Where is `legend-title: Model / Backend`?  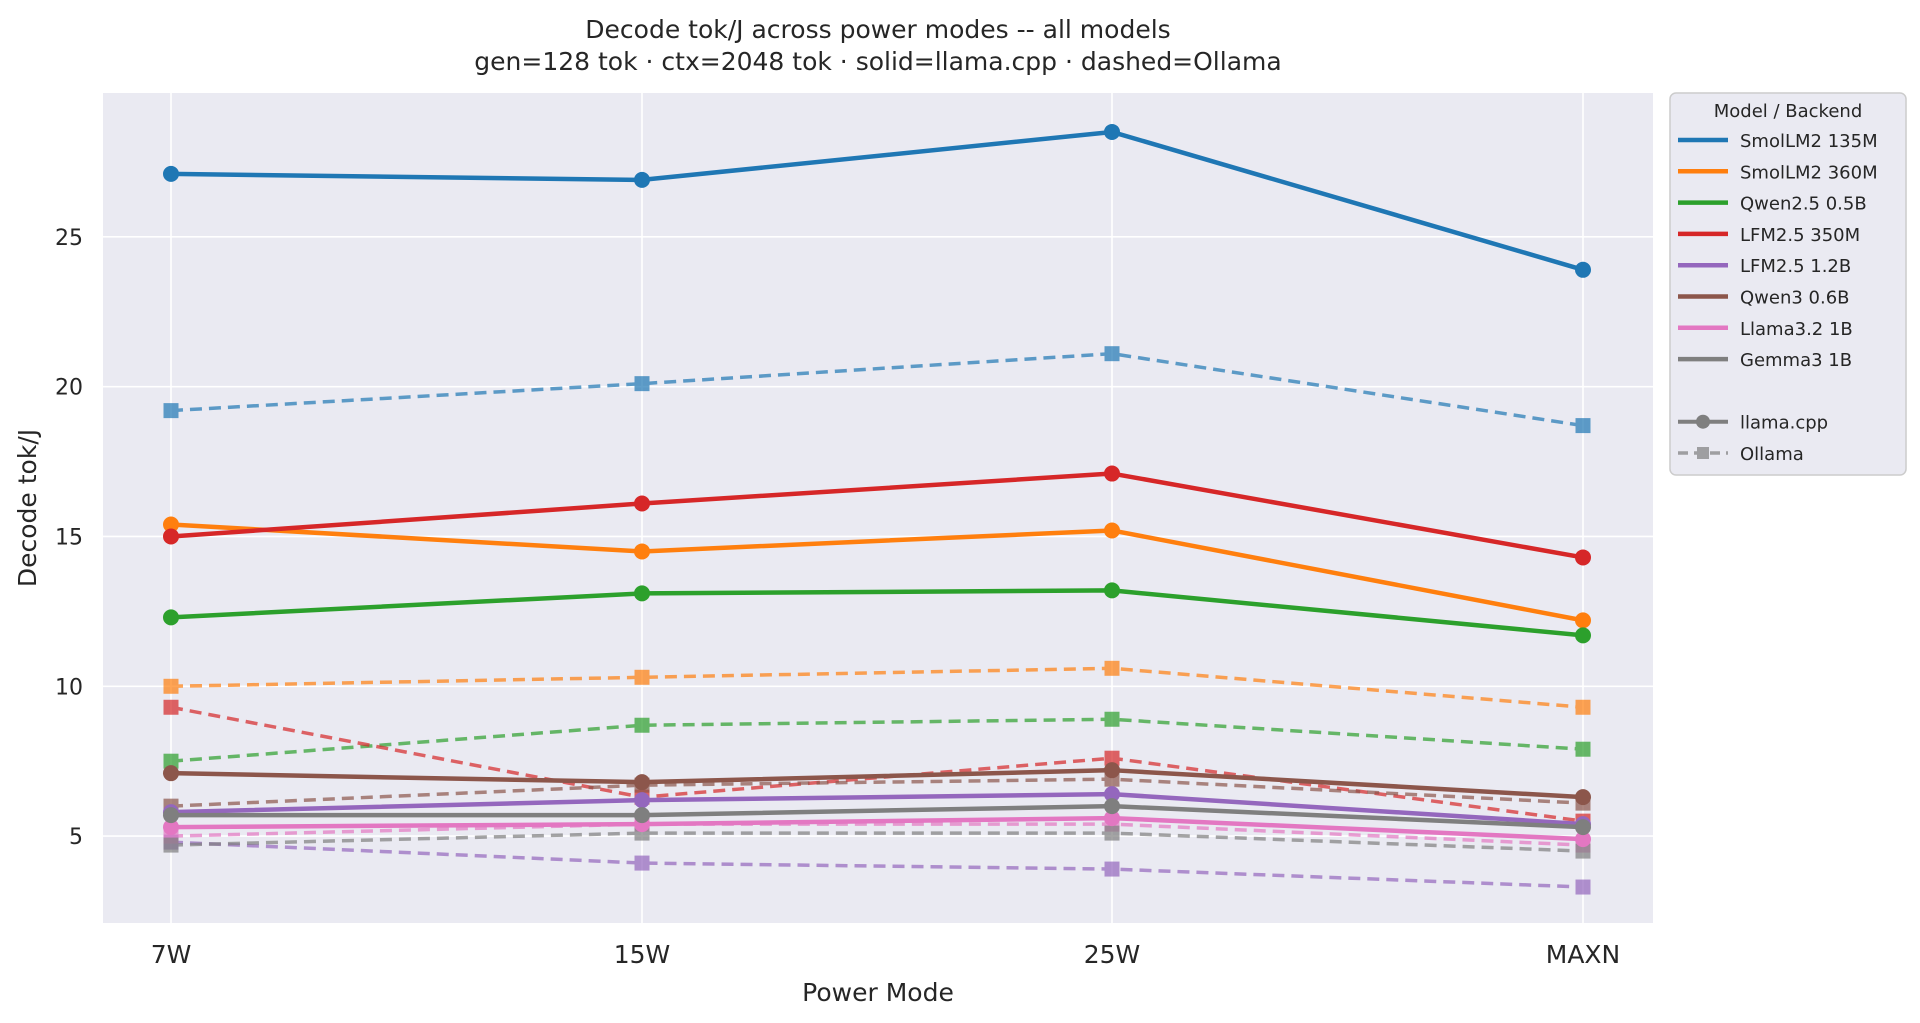 legend-title: Model / Backend is located at coordinates (1788, 111).